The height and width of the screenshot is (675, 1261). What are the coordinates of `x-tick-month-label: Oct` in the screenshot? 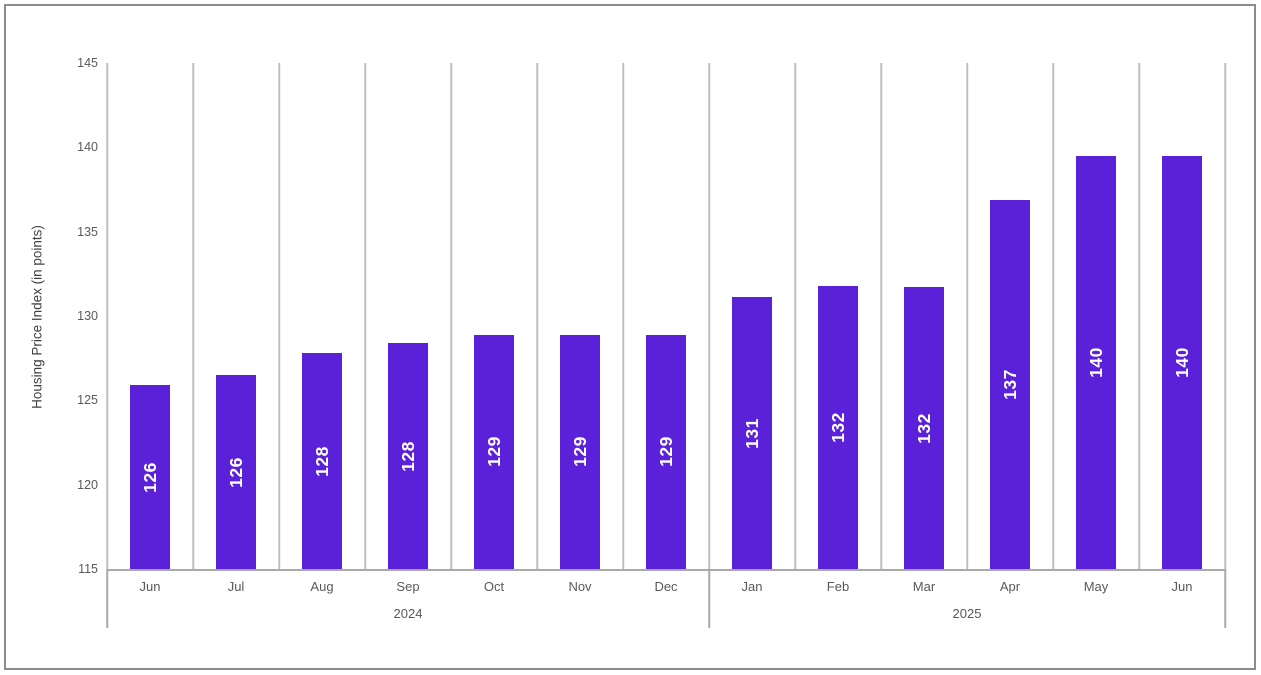 It's located at (494, 586).